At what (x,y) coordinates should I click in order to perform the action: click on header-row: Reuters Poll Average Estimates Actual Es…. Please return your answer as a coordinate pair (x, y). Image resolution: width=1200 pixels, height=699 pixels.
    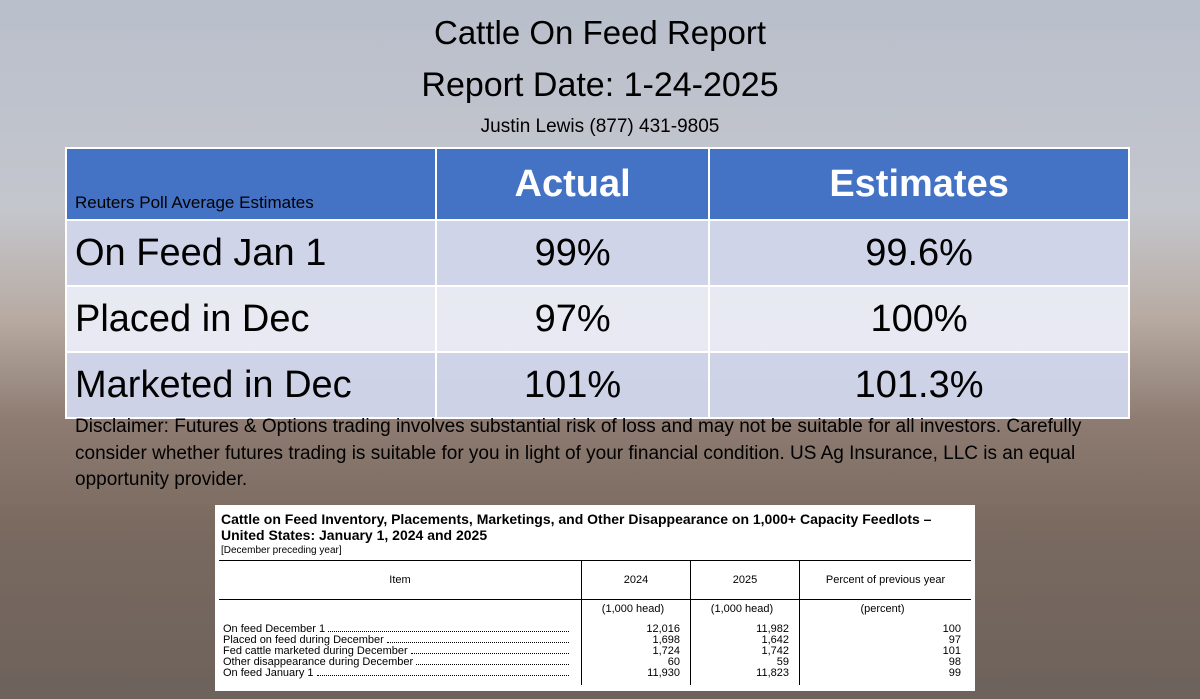
    Looking at the image, I should click on (597, 184).